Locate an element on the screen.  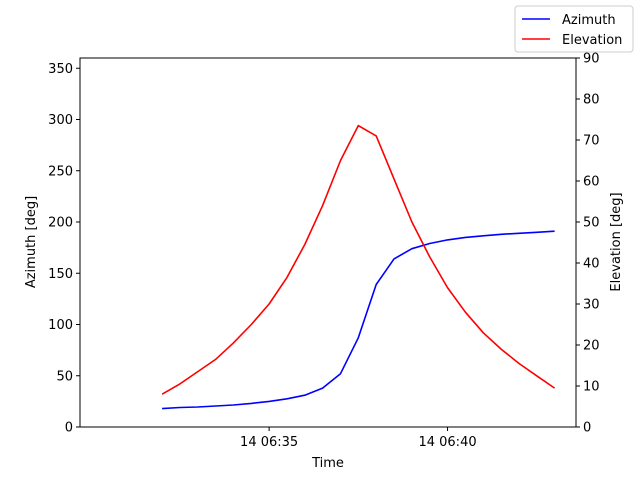
left-y-tick-label: 300 is located at coordinates (60, 120).